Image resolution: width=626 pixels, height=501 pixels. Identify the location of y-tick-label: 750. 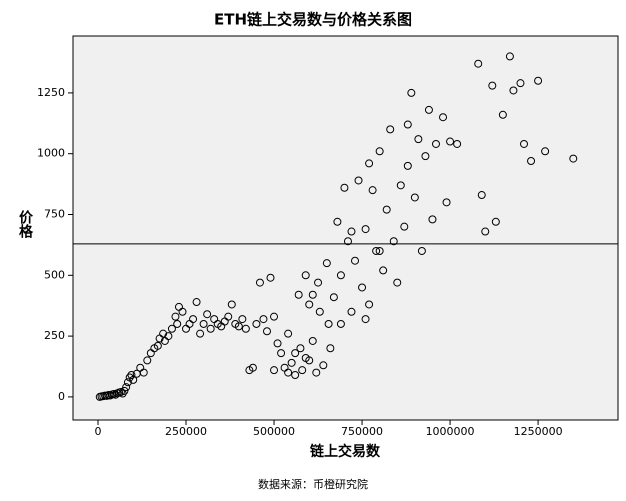
(54, 214).